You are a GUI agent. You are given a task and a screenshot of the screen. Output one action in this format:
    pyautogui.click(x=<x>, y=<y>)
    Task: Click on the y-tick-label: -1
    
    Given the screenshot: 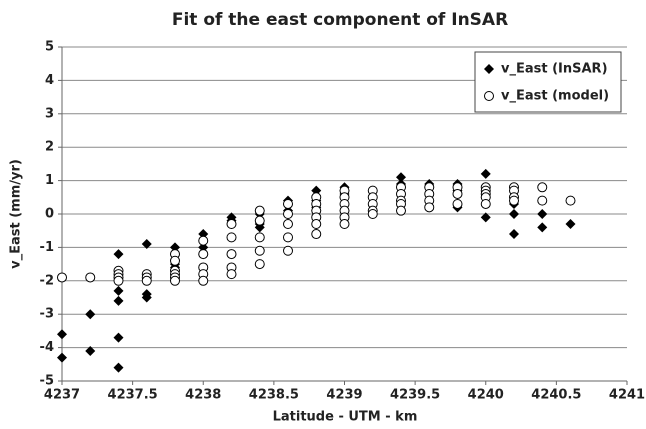 What is the action you would take?
    pyautogui.click(x=47, y=247)
    